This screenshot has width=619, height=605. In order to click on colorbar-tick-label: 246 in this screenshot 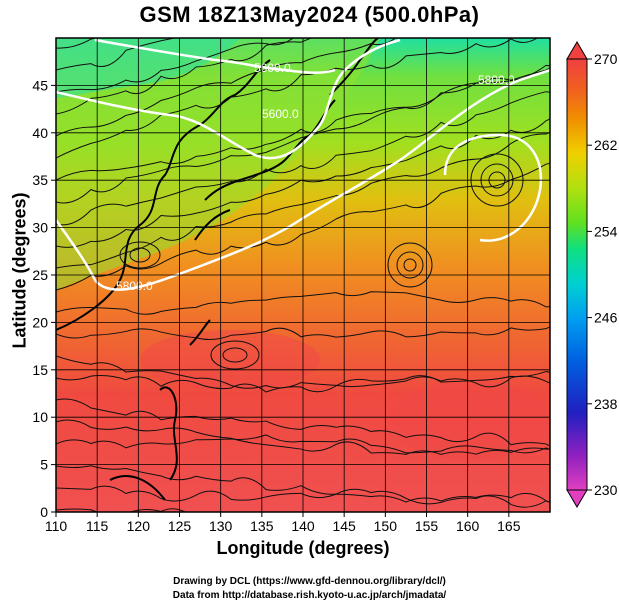, I will do `click(606, 318)`.